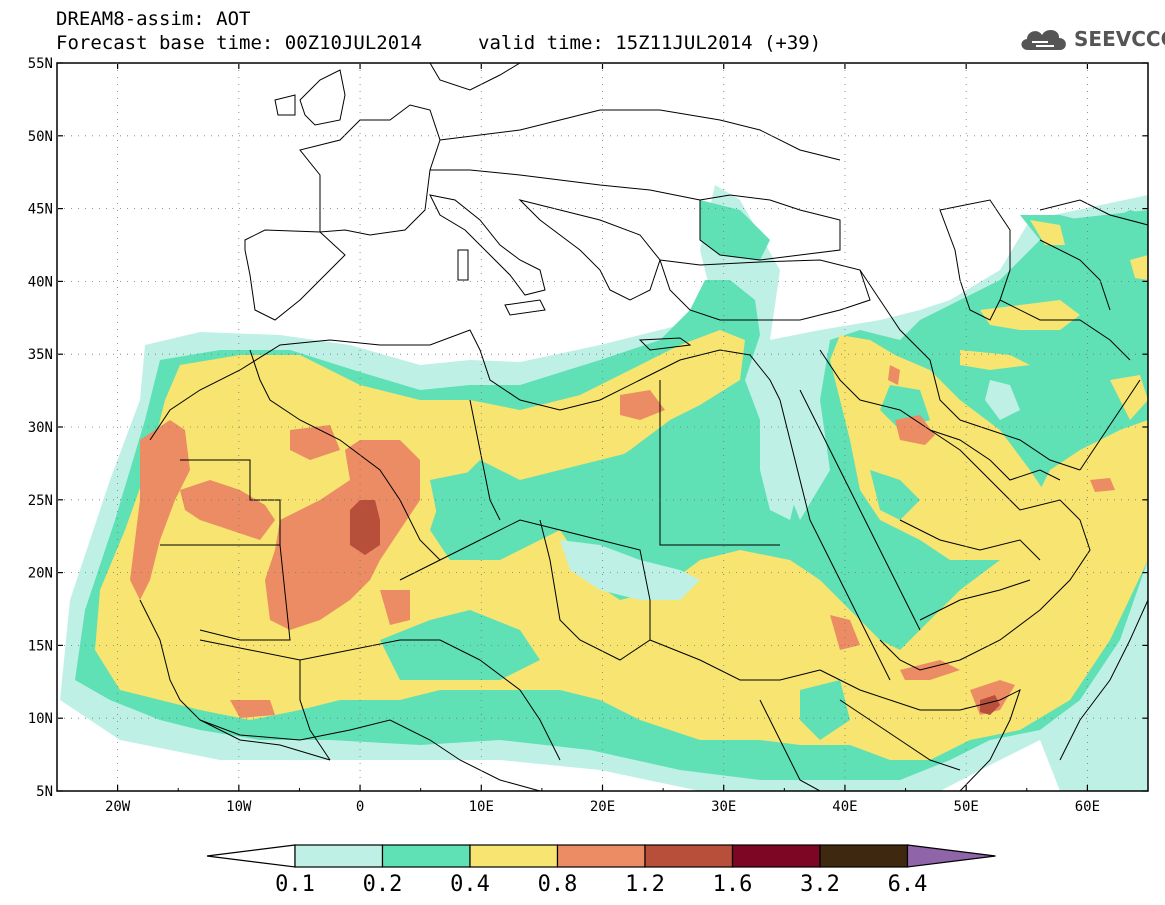 The height and width of the screenshot is (905, 1165). What do you see at coordinates (601, 870) in the screenshot?
I see `colorbar: 0.1 0.2 0.4 0.8 1.2 1.6 3.2 6.4` at bounding box center [601, 870].